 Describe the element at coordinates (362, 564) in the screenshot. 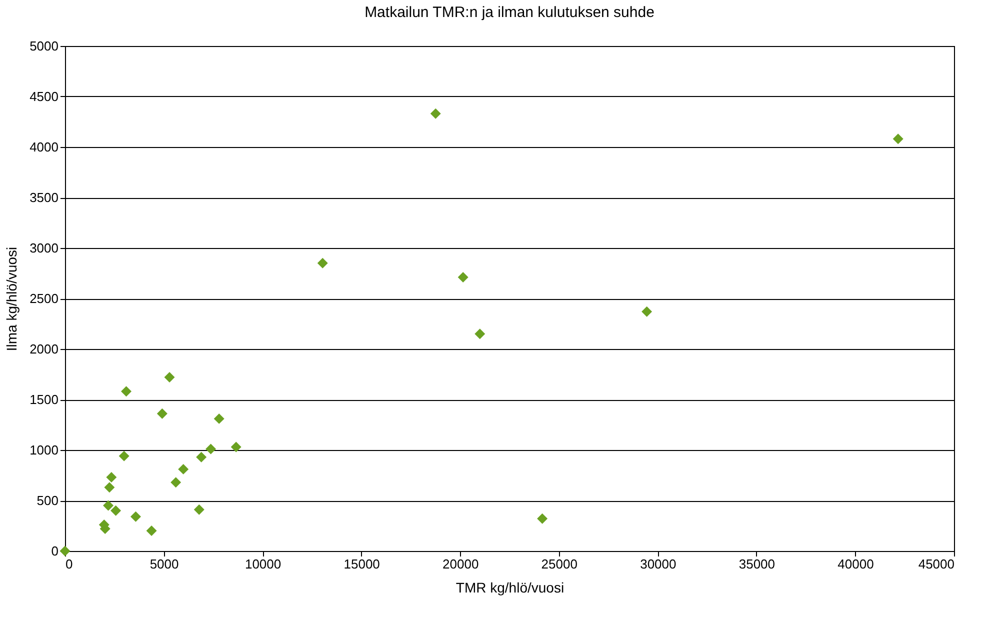

I see `x-tick-label: 15000` at that location.